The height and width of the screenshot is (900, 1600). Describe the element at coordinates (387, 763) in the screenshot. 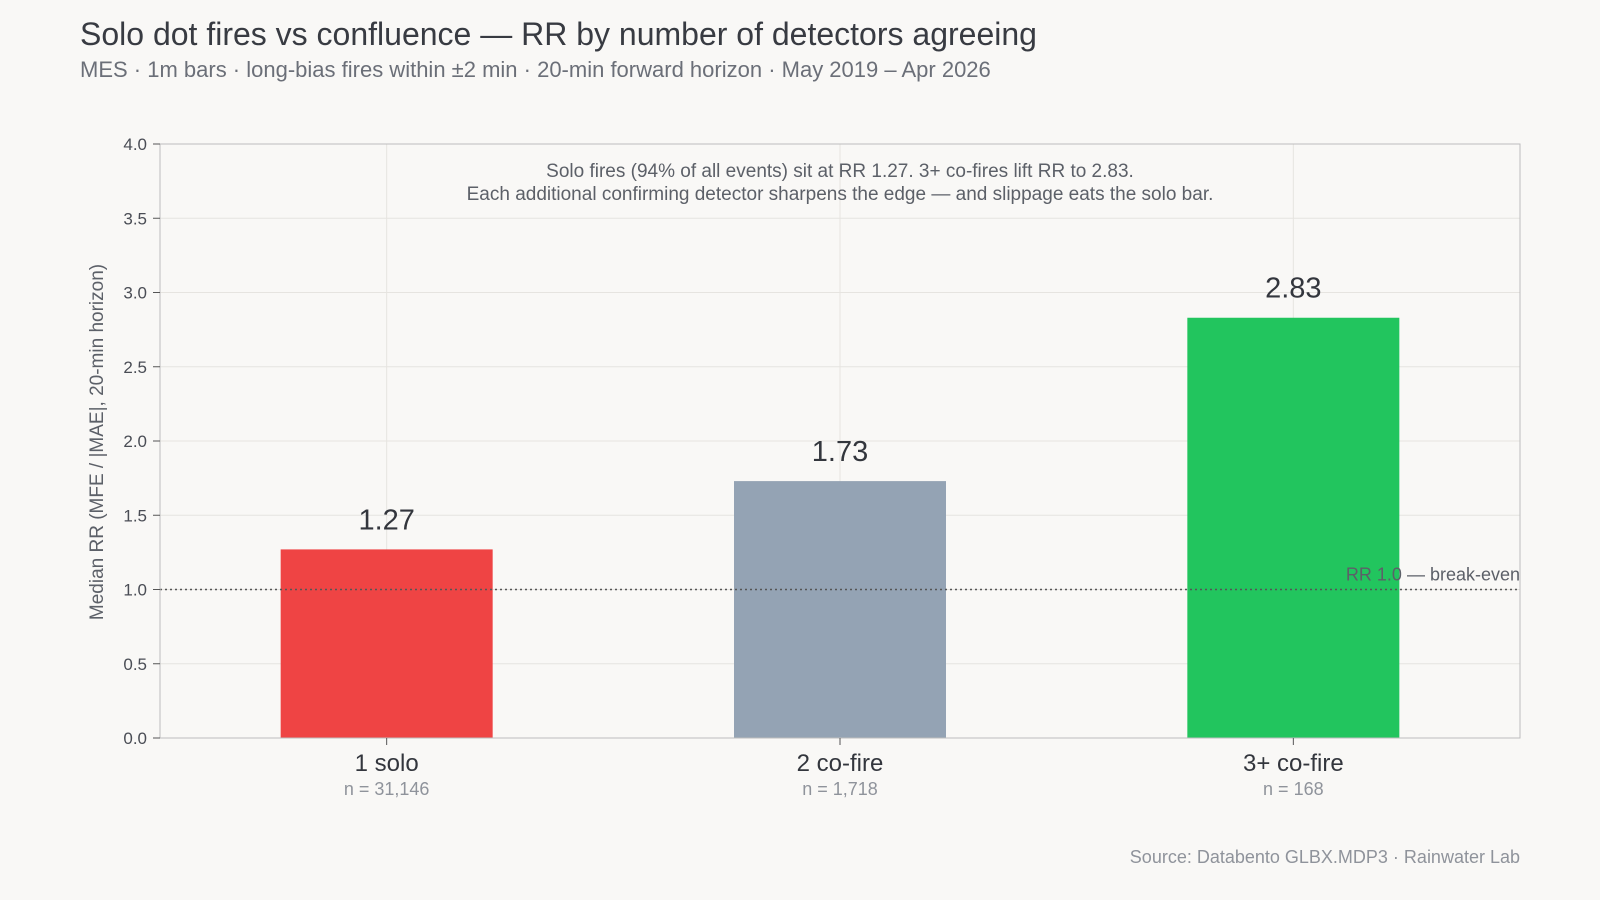

I see `x-tick-label-1: 1 solo` at that location.